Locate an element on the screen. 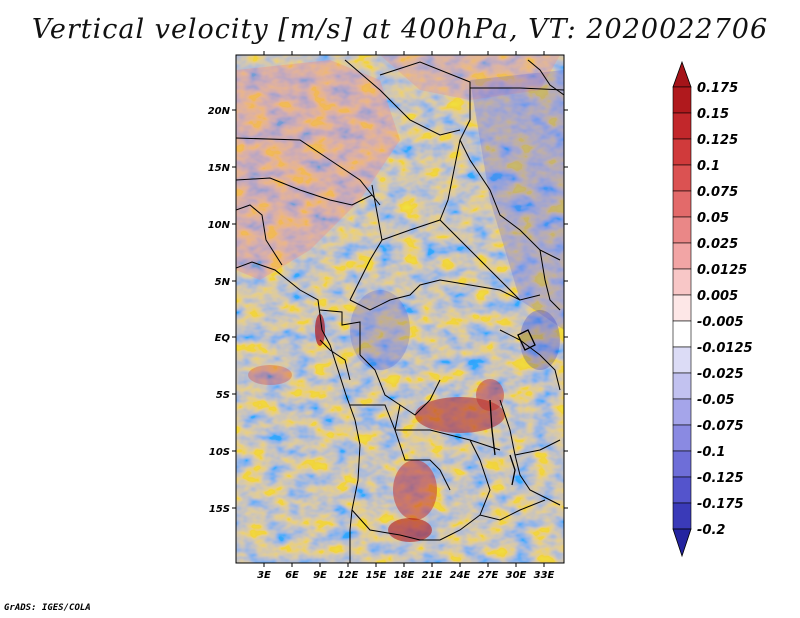 This screenshot has width=800, height=618. colorbar-label-8: 0.005 is located at coordinates (717, 296).